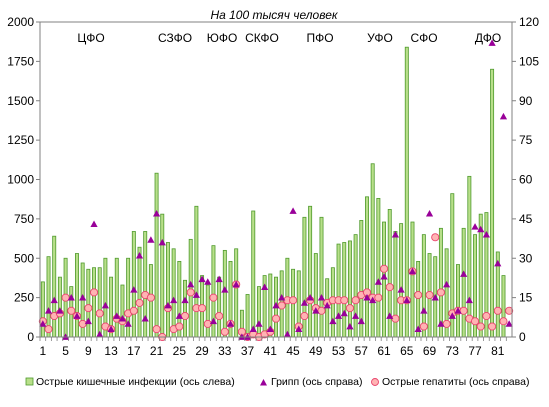 Image resolution: width=549 pixels, height=407 pixels. I want to click on y-left-tick-label: 500, so click(24, 258).